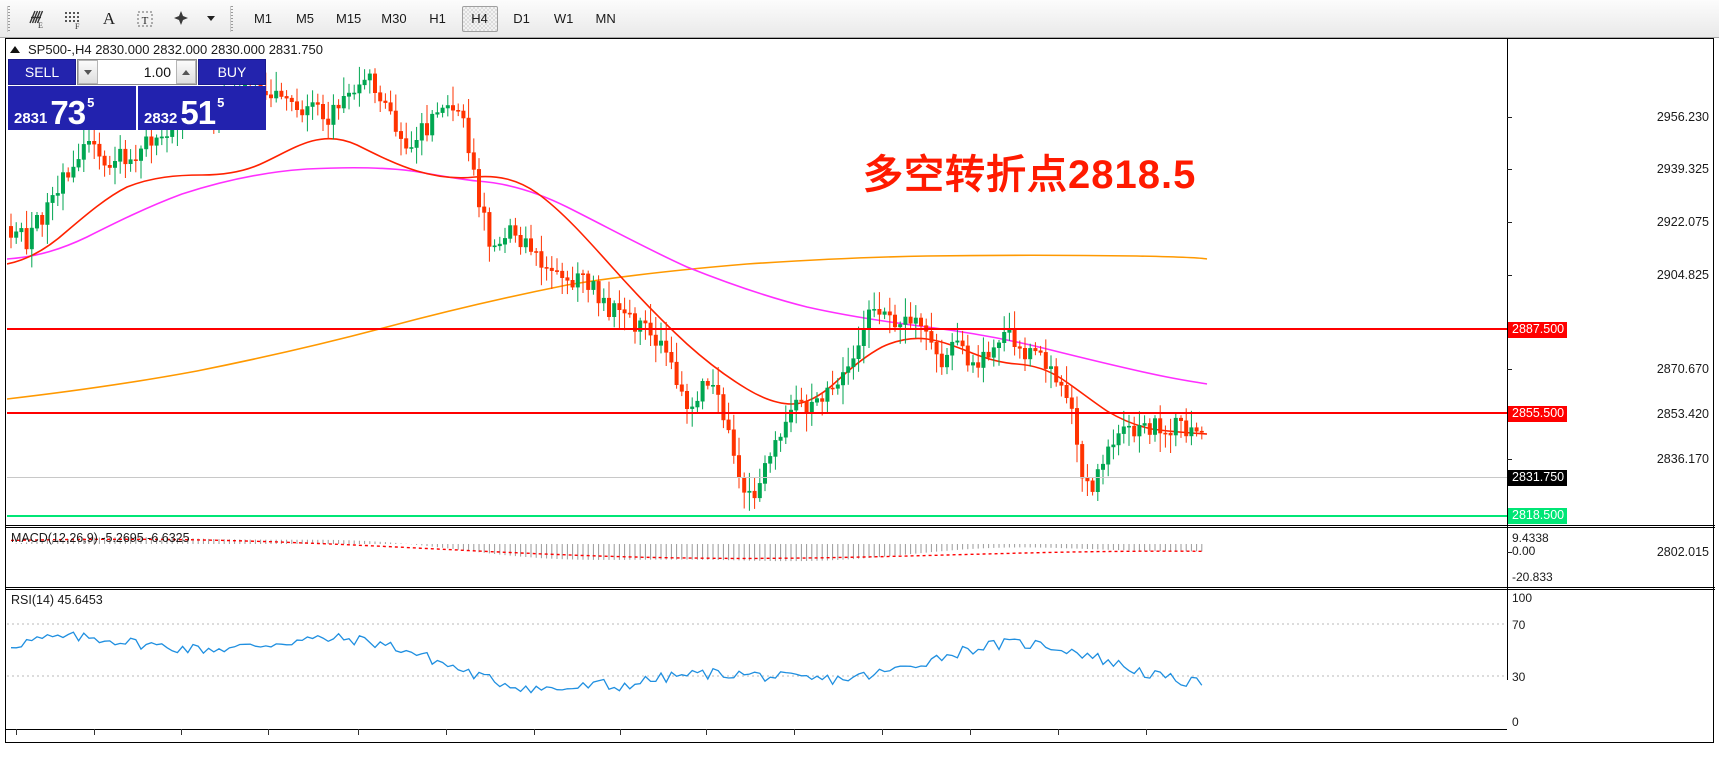 This screenshot has width=1719, height=760. What do you see at coordinates (859, 19) in the screenshot?
I see `main-toolbar: E F A` at bounding box center [859, 19].